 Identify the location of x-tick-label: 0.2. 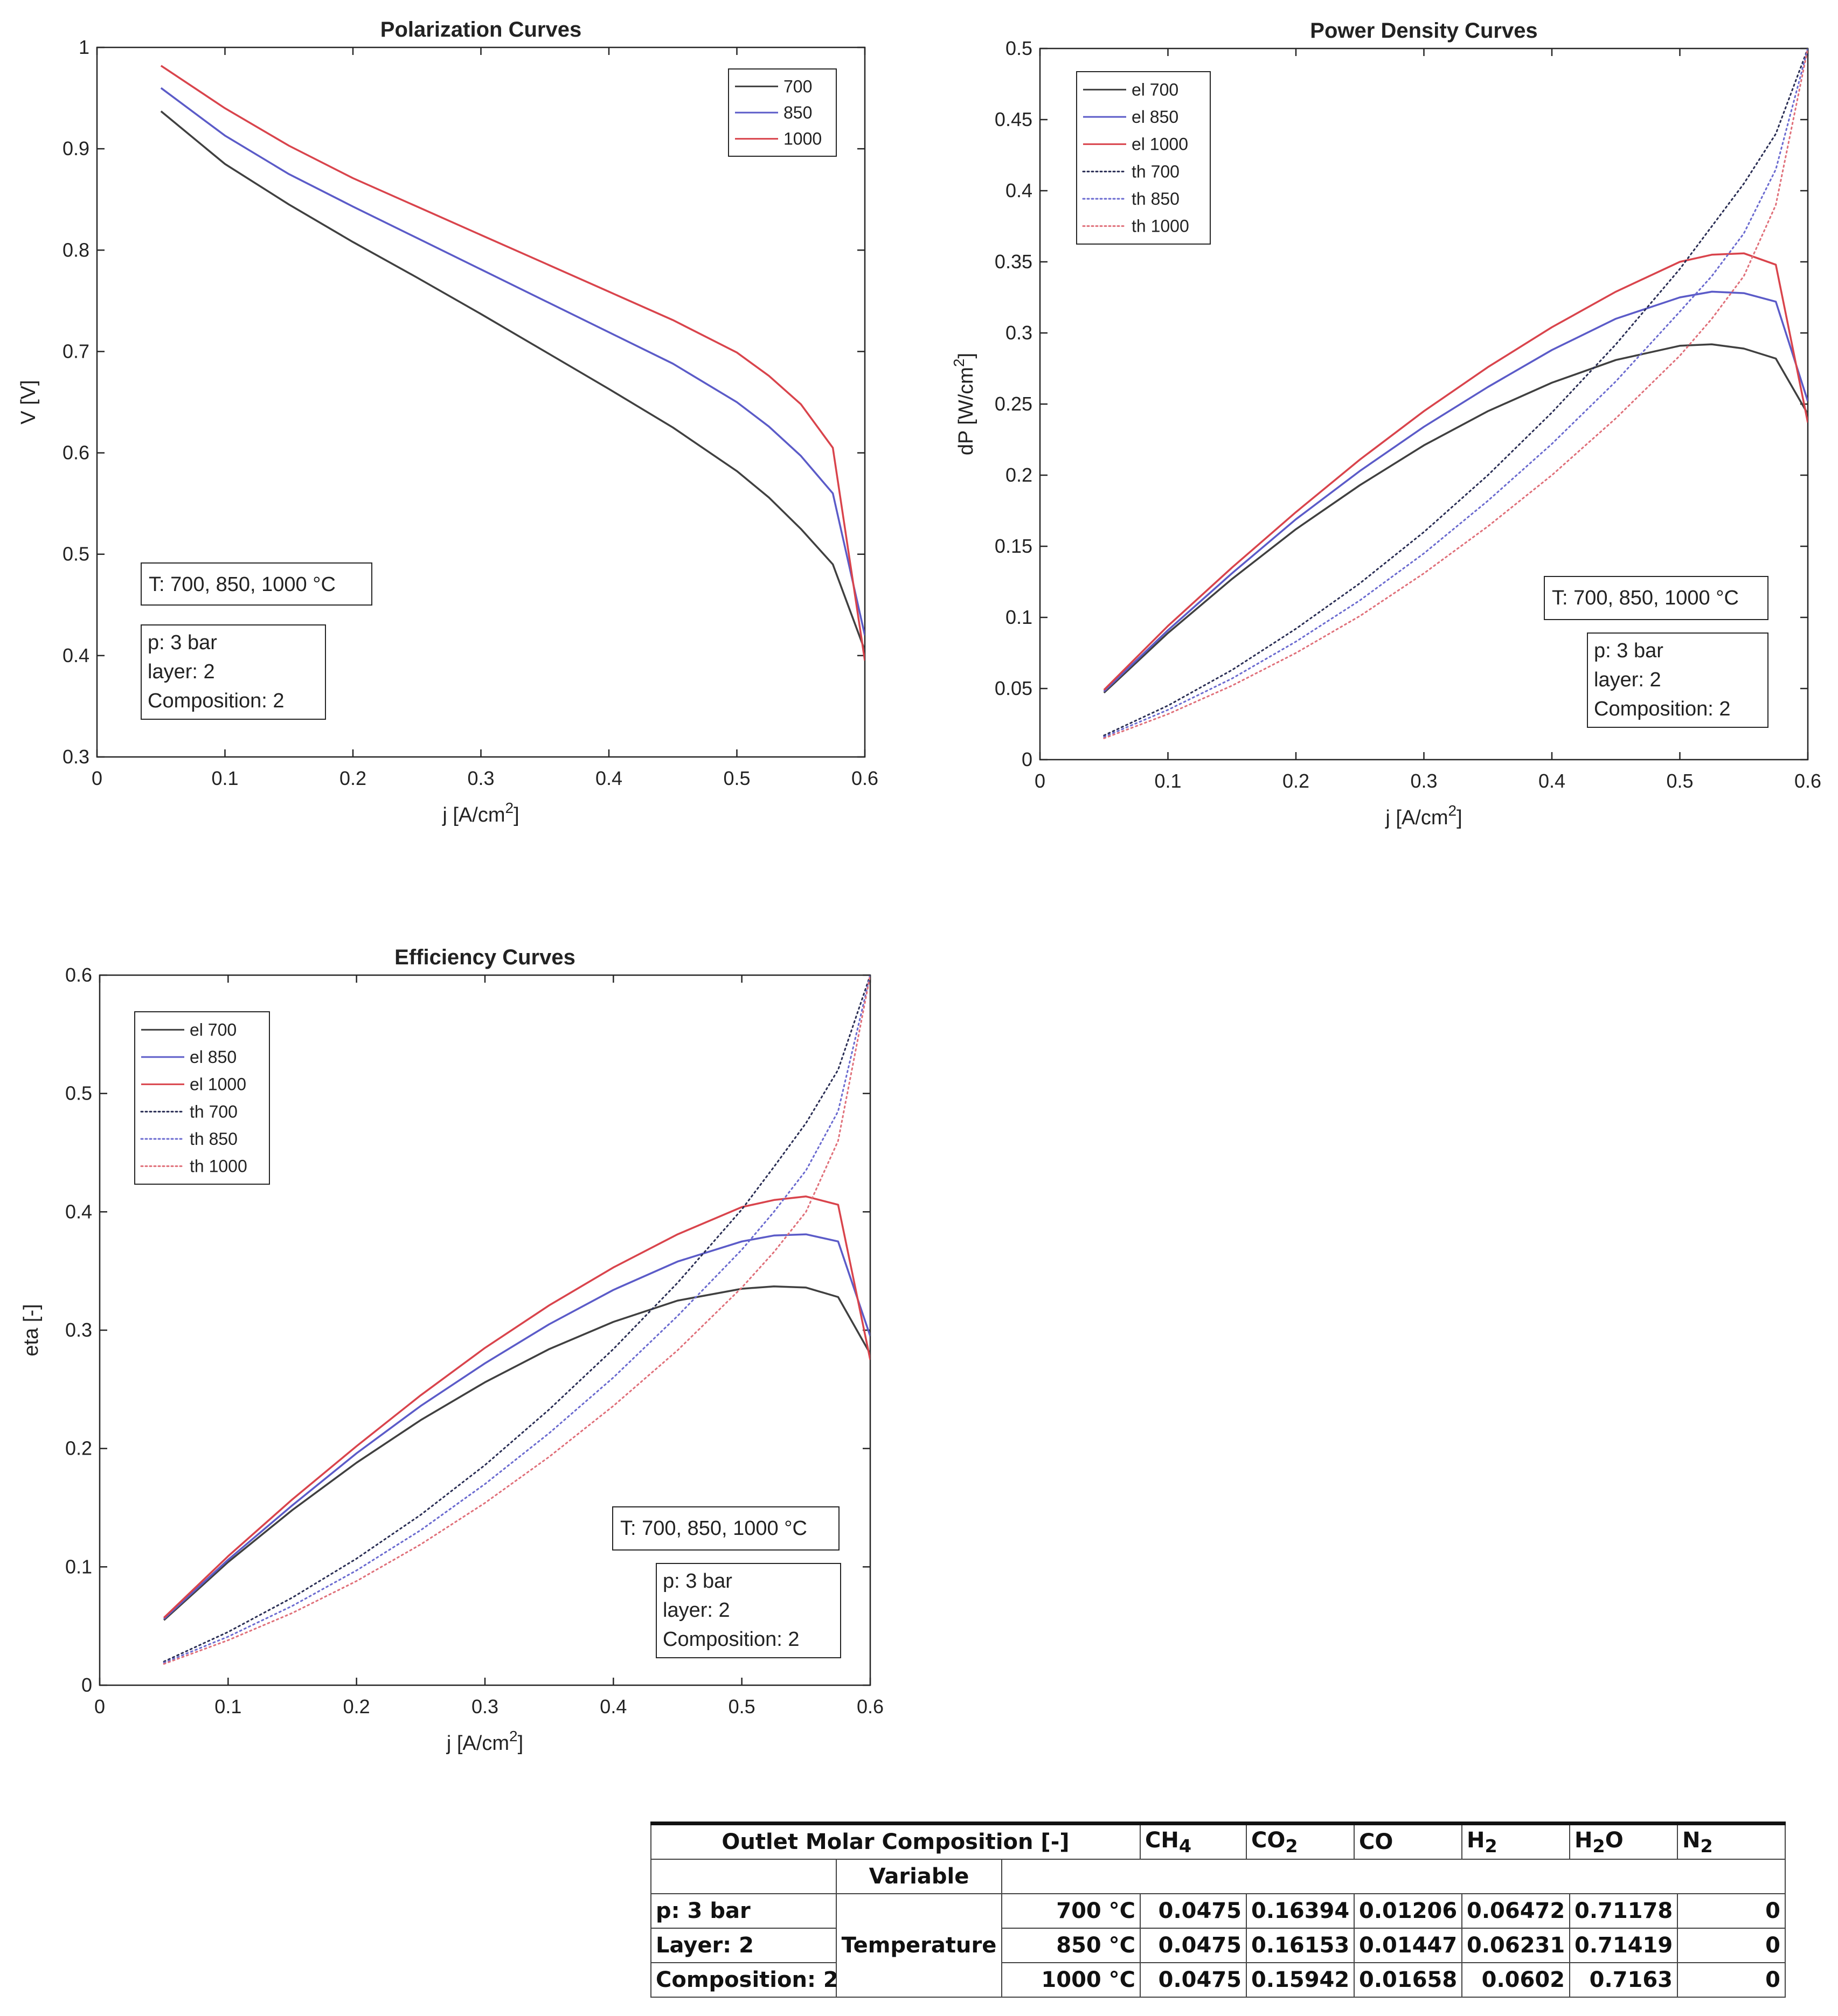
(1295, 781).